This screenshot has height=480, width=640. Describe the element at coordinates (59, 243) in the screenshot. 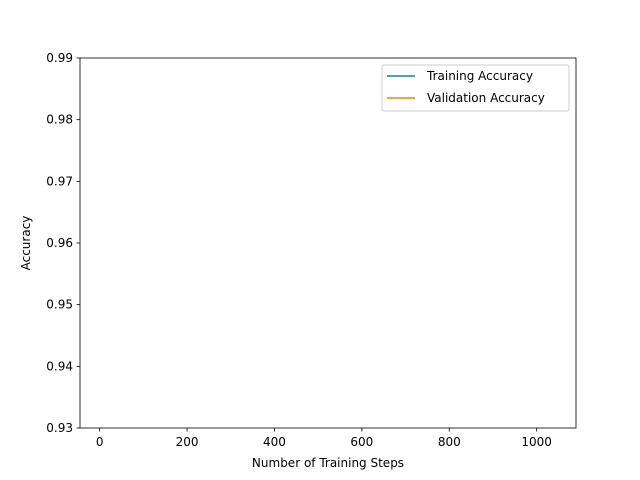

I see `y-tick-label: 0.96` at that location.